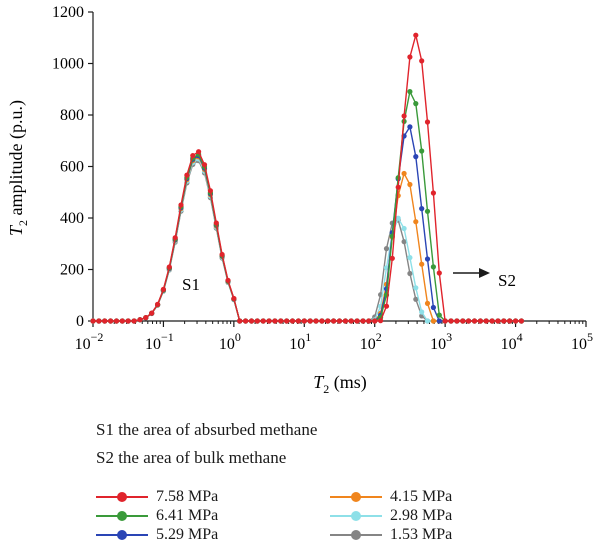 Image resolution: width=600 pixels, height=556 pixels. I want to click on y-tick-label: 0, so click(80, 321).